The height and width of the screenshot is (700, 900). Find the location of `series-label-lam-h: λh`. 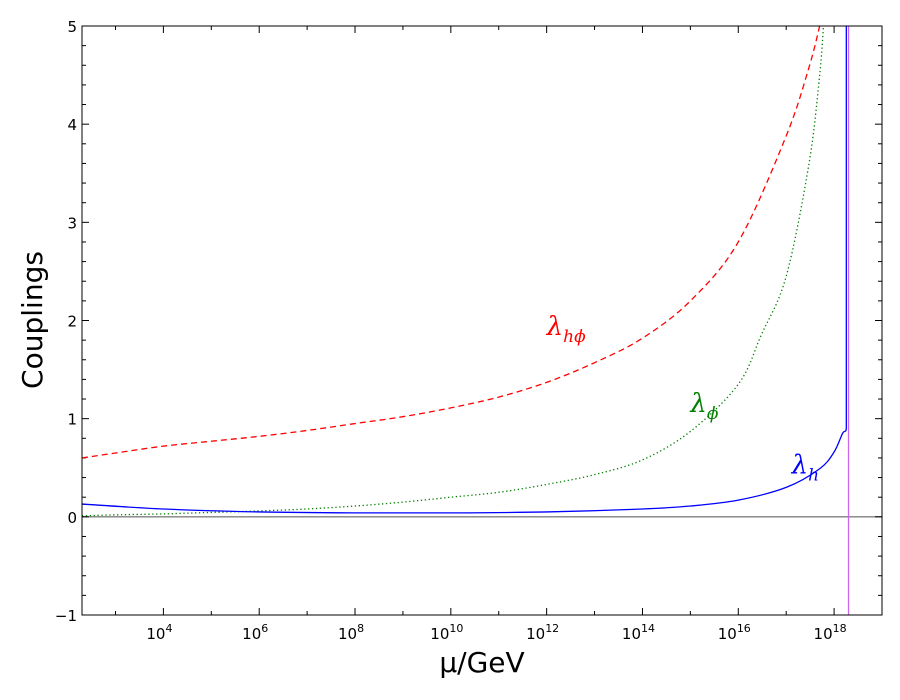

series-label-lam-h: λh is located at coordinates (805, 468).